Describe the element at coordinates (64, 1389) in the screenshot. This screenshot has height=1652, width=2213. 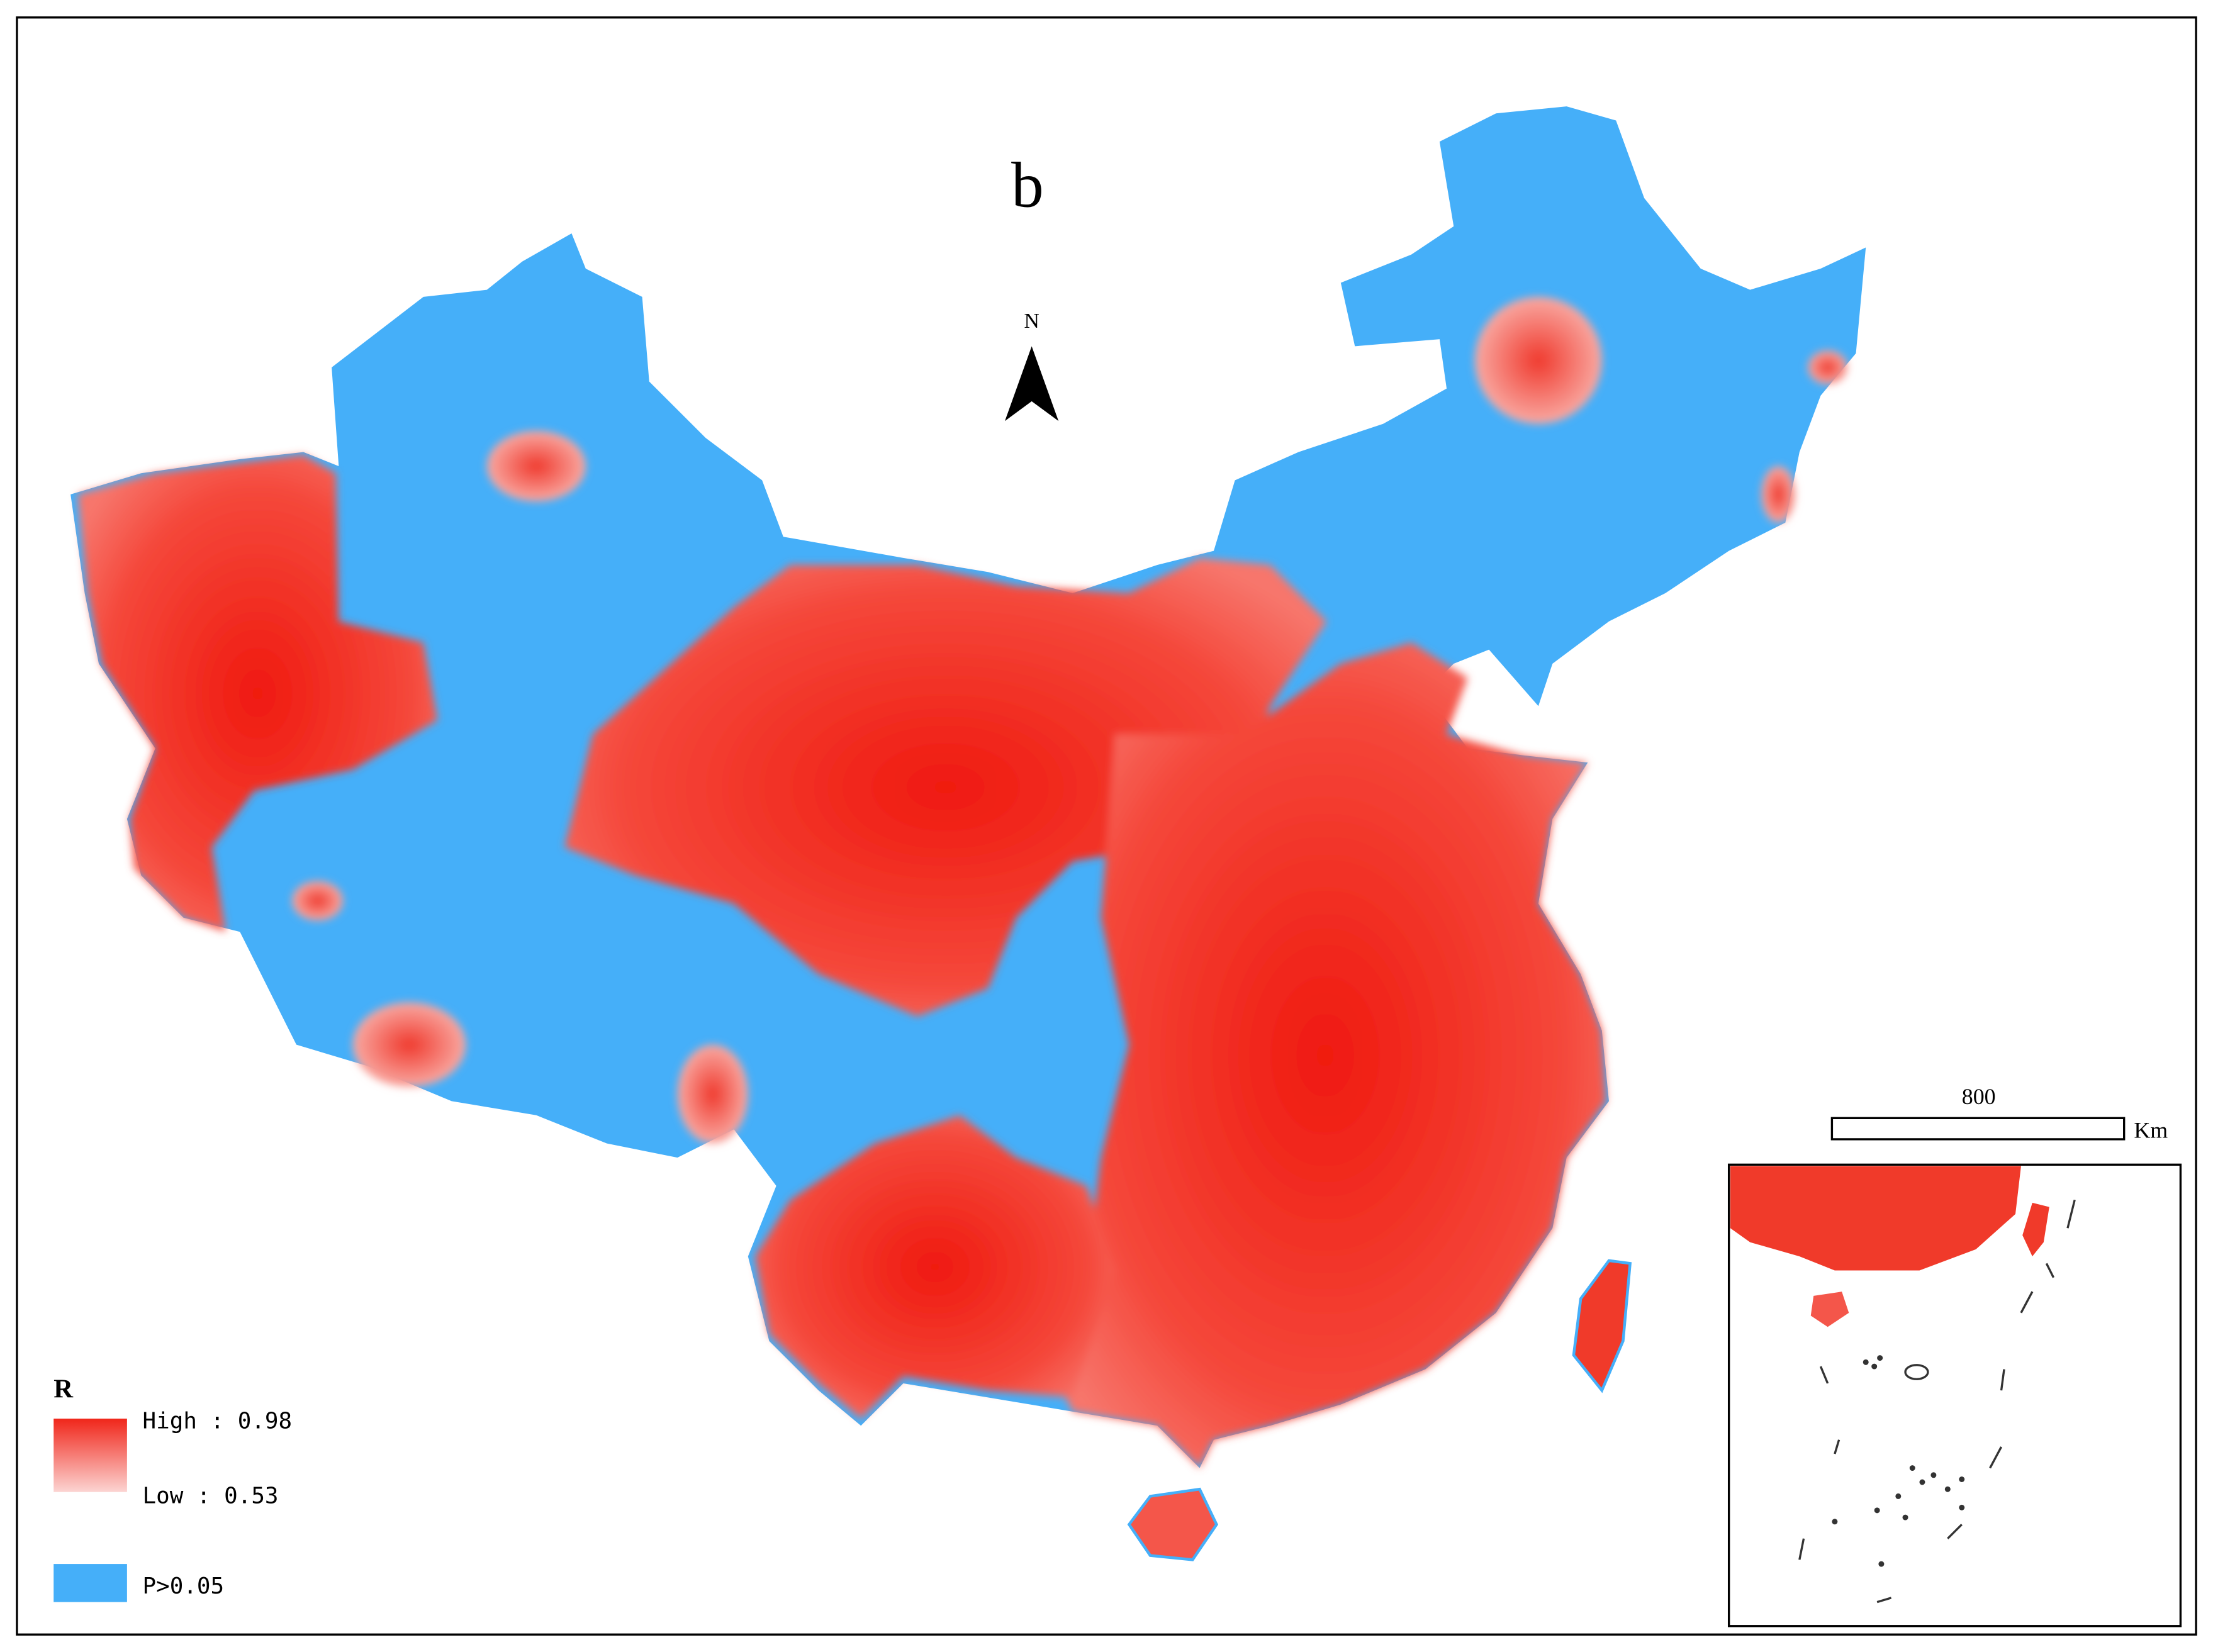
I see `legend-title: R` at that location.